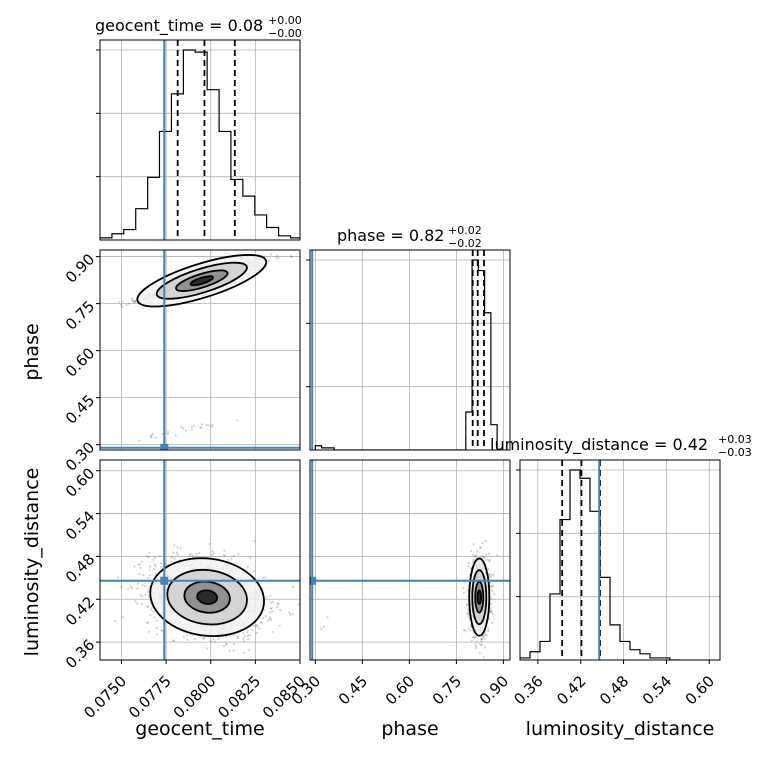 The height and width of the screenshot is (760, 760). I want to click on title-luminosity-distance: luminosity_distance = 0.42, so click(599, 445).